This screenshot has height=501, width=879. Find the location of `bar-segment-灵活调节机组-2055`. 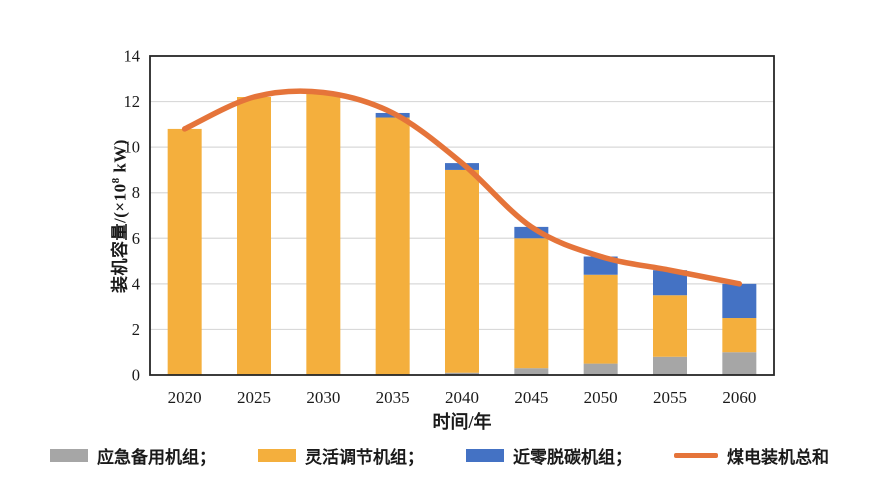

bar-segment-灵活调节机组-2055 is located at coordinates (670, 326).